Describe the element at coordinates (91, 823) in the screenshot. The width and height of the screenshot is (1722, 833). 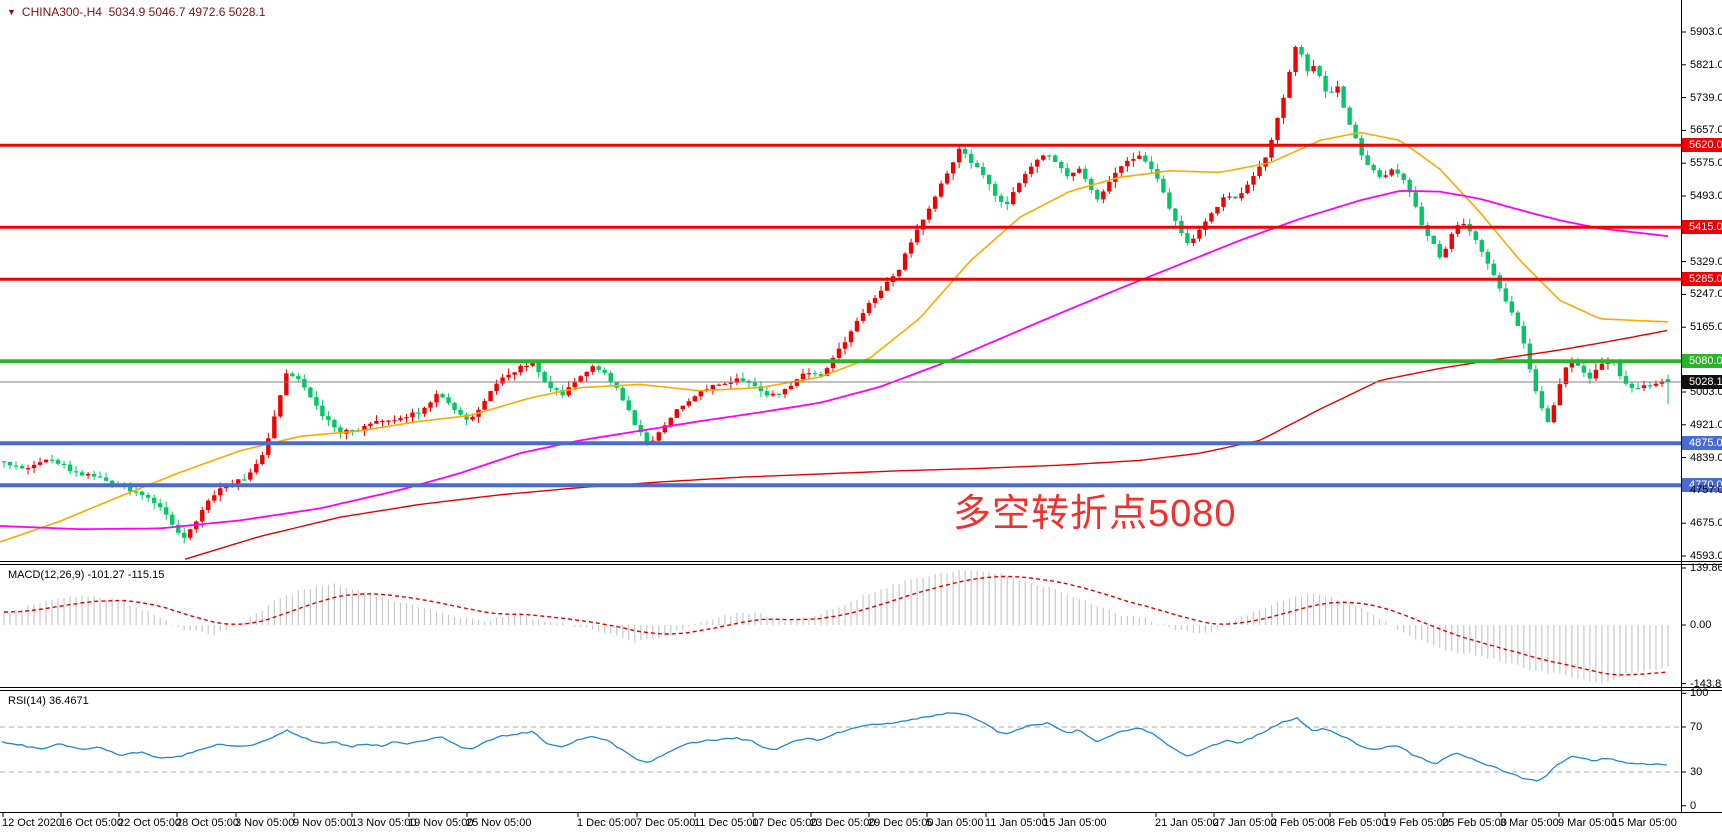
I see `time-axis-label: 16 Oct 05:00` at that location.